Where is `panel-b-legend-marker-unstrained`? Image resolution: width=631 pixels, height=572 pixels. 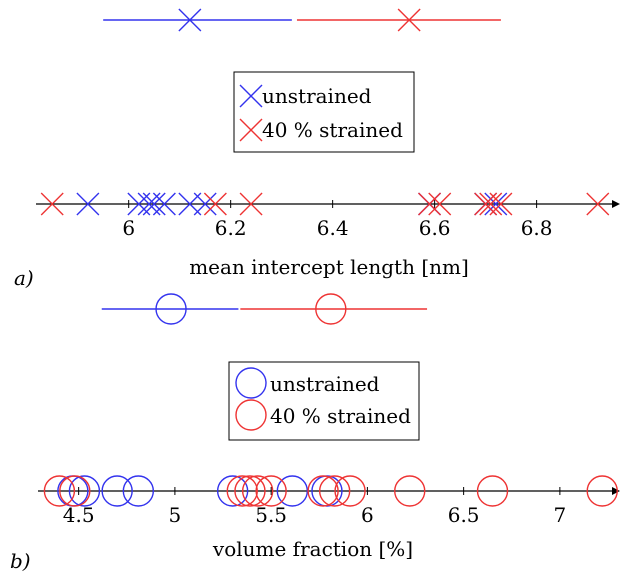
panel-b-legend-marker-unstrained is located at coordinates (251, 383).